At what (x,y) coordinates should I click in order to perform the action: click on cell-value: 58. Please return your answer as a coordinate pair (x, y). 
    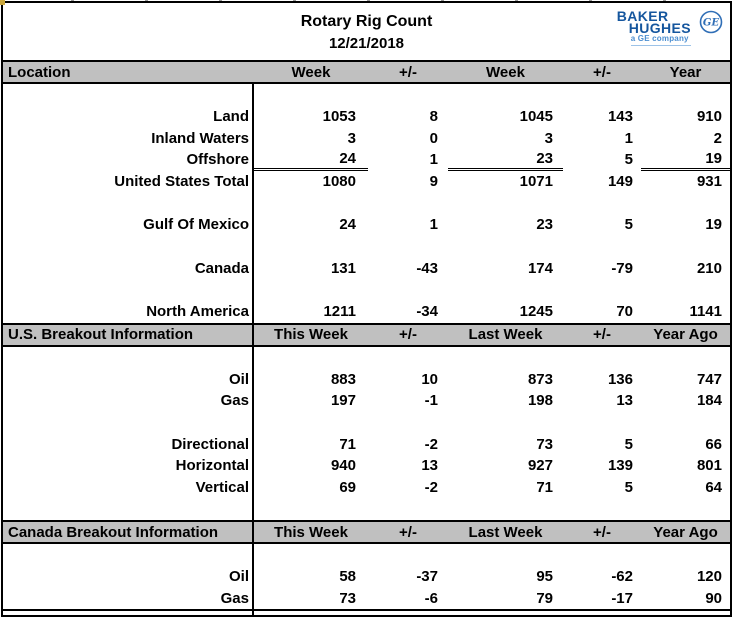
    Looking at the image, I should click on (347, 577).